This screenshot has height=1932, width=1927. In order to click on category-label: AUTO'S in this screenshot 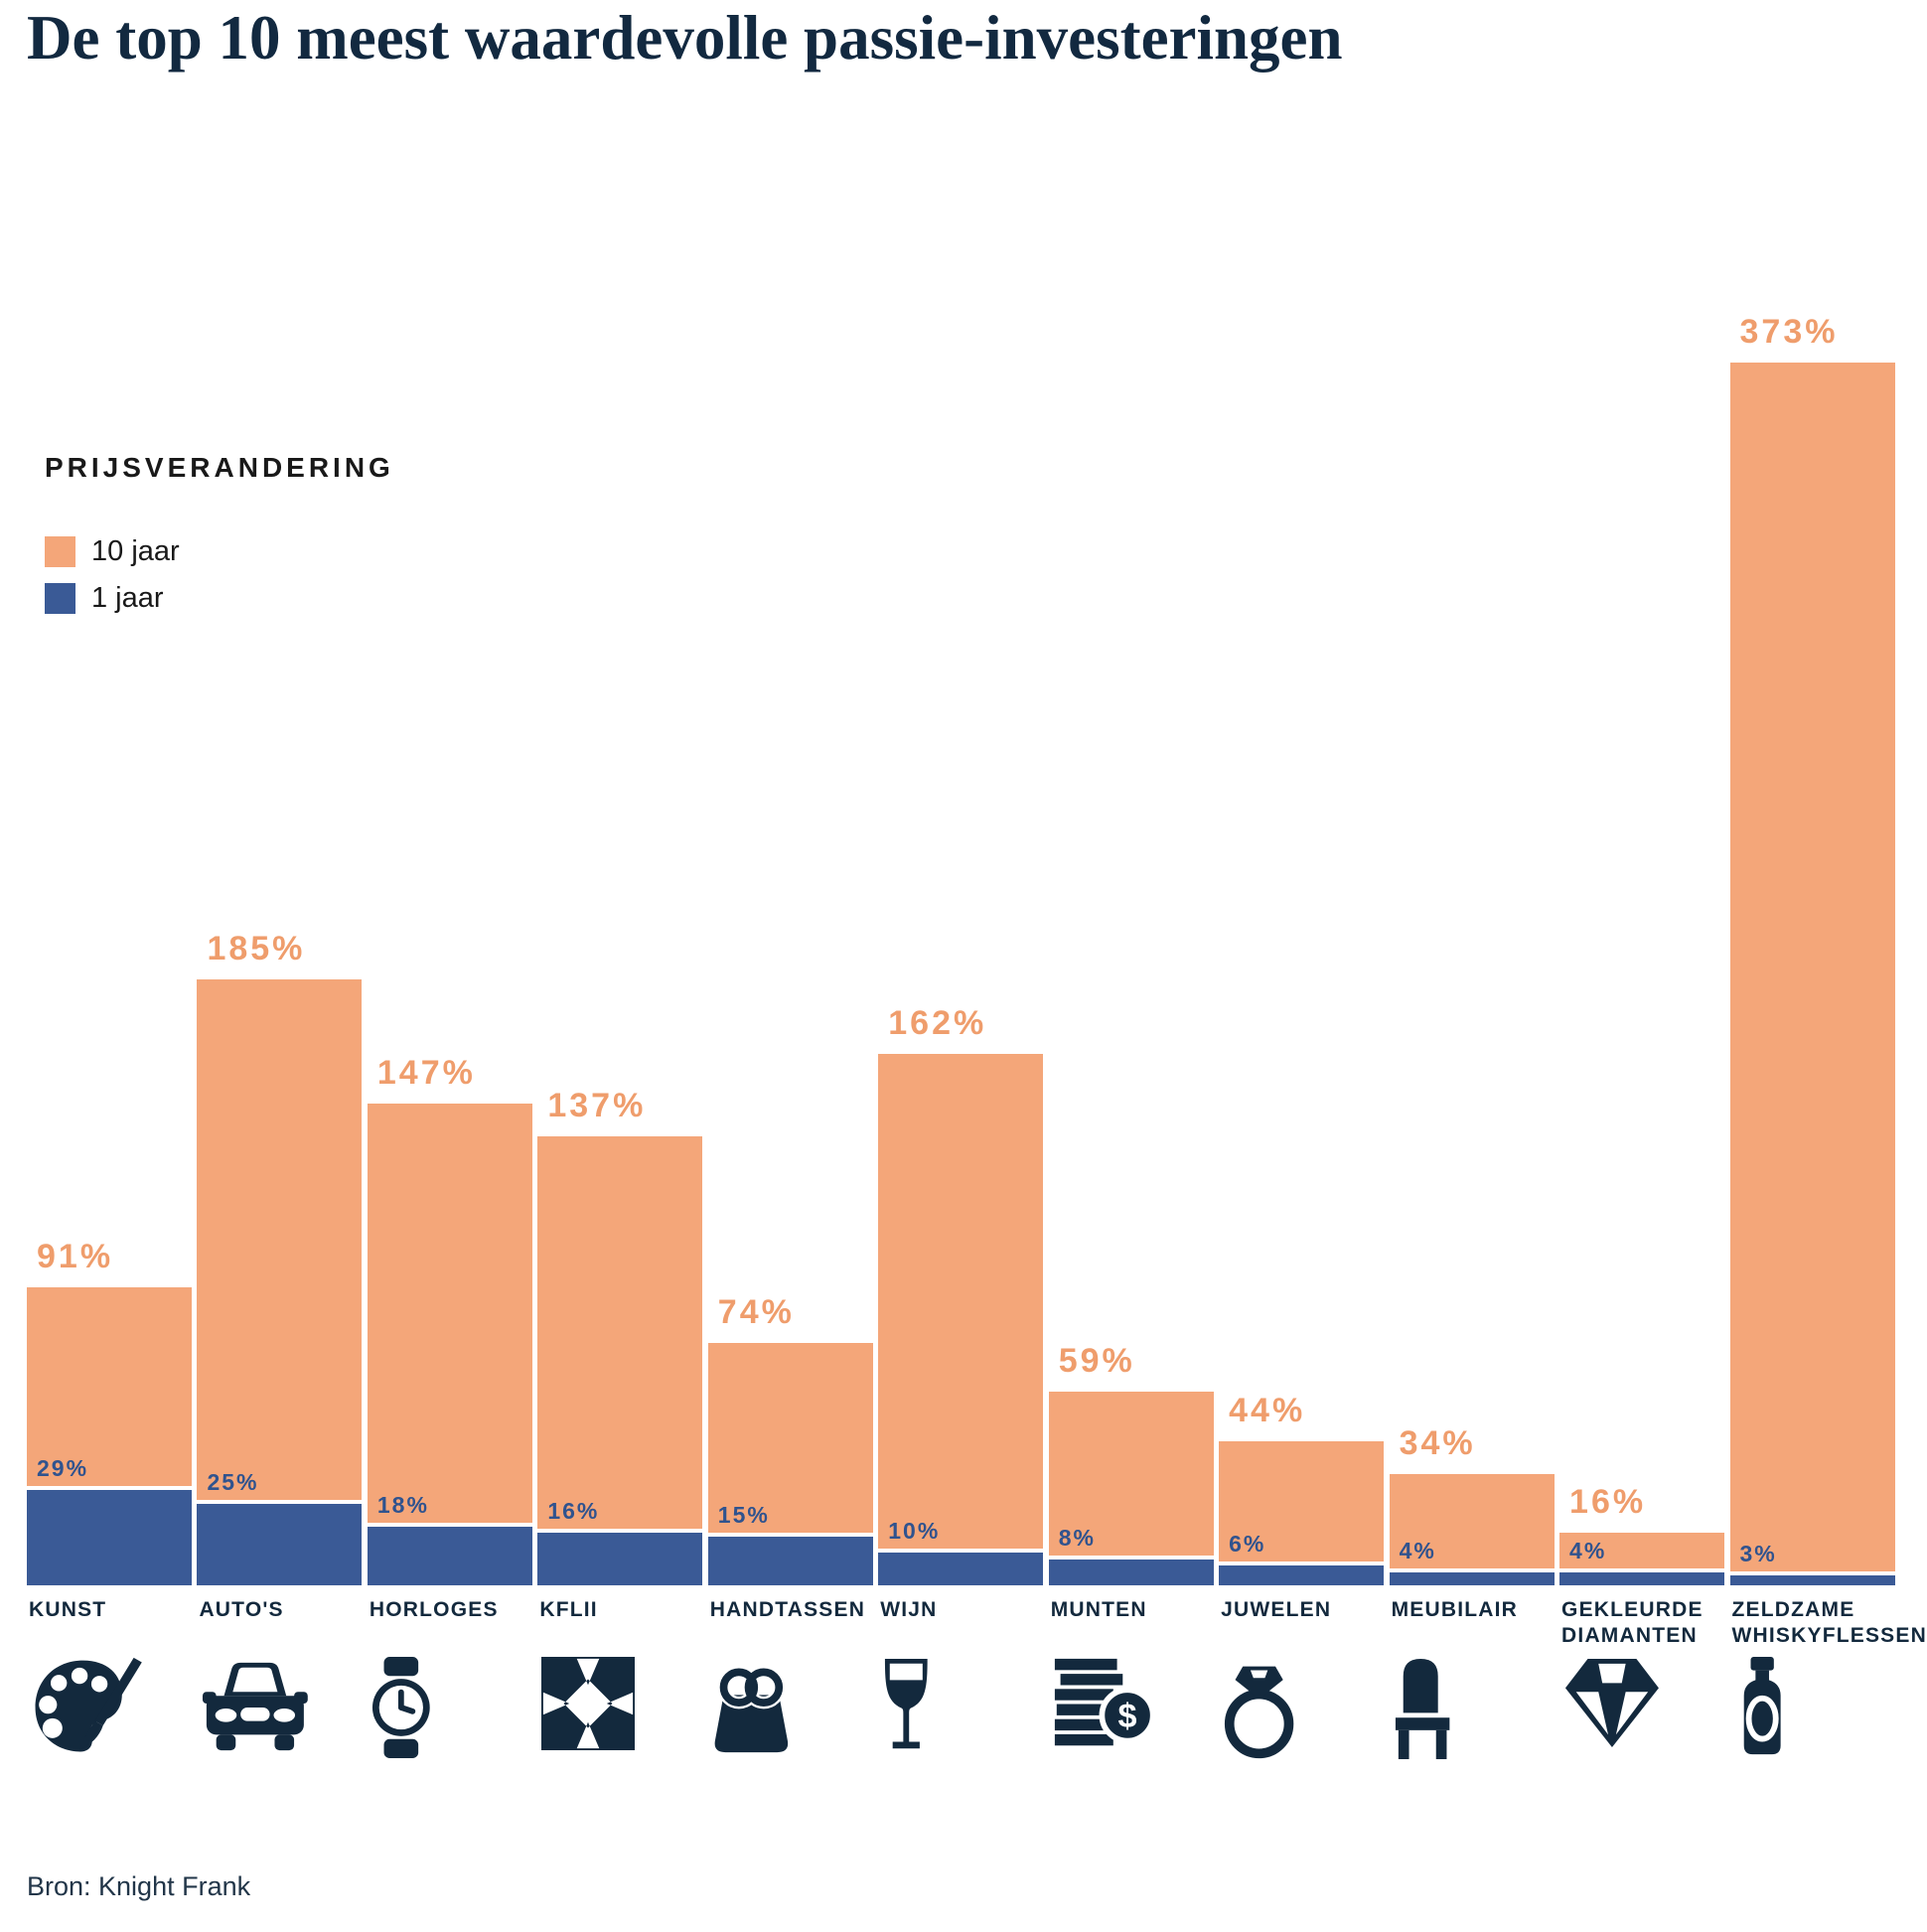, I will do `click(242, 1609)`.